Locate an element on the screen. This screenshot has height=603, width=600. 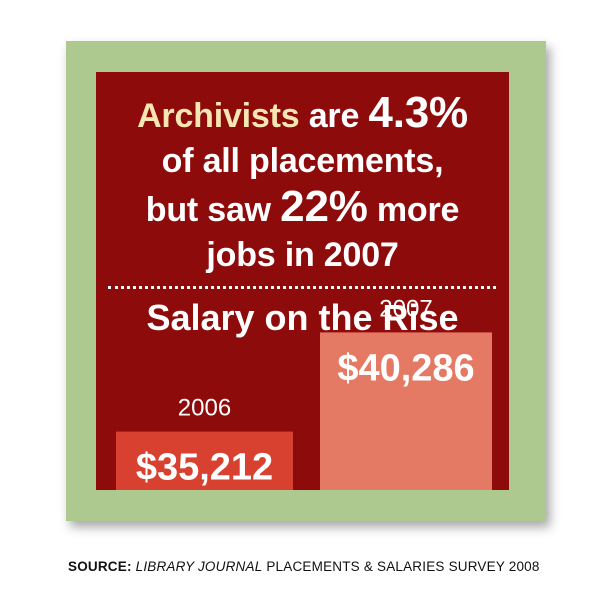
bar-year-label-2006: 2006 is located at coordinates (204, 408).